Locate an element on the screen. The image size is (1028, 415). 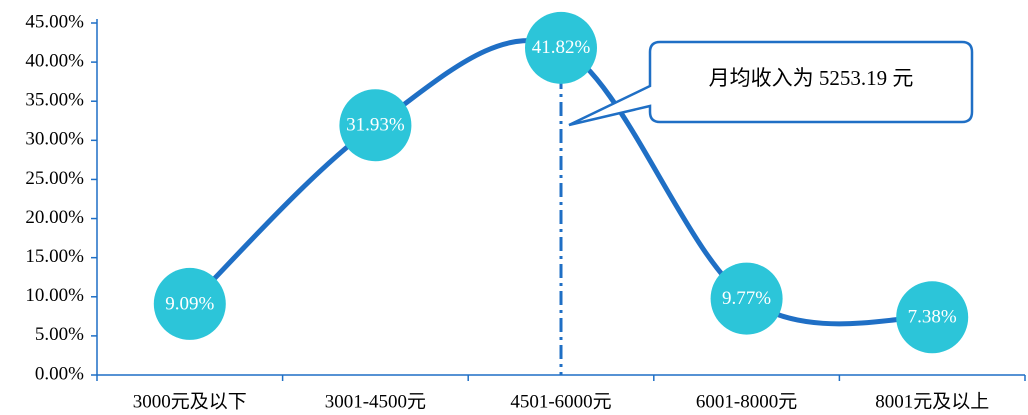
y-tick-label: 15.00% is located at coordinates (54, 256).